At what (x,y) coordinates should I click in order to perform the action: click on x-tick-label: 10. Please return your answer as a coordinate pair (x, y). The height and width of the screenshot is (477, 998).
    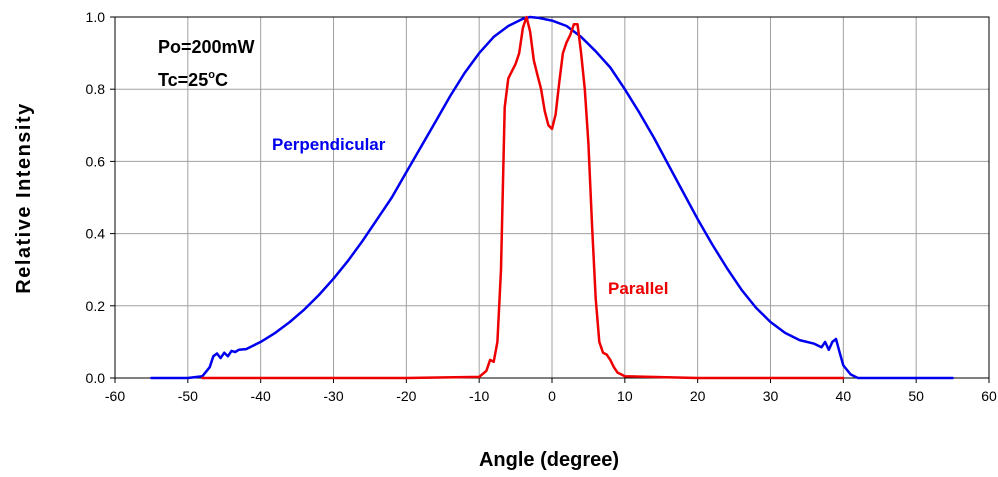
    Looking at the image, I should click on (625, 396).